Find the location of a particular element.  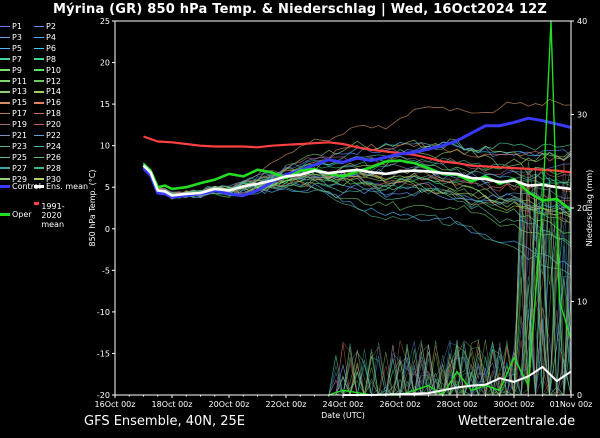

legend-item: Oper is located at coordinates (16, 214).